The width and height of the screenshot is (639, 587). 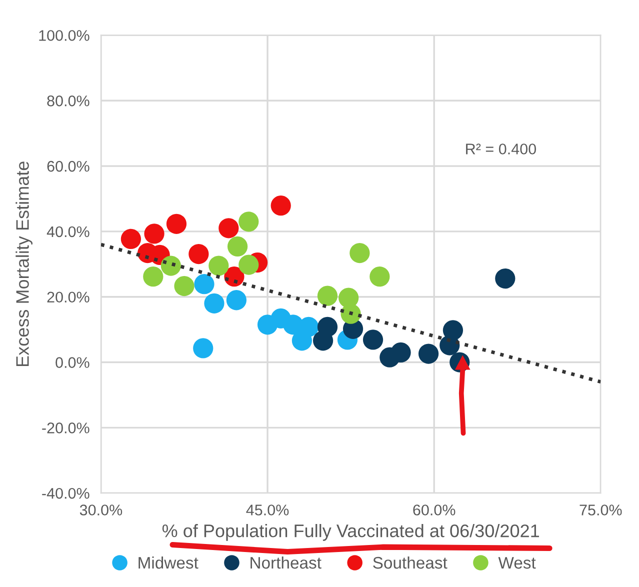 What do you see at coordinates (350, 532) in the screenshot?
I see `x-axis-title: % of Population Fully Vaccinated at 06/30/2021` at bounding box center [350, 532].